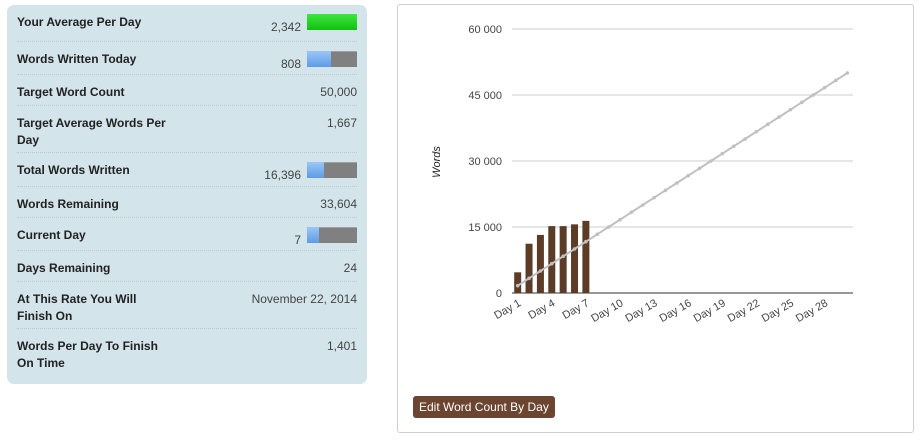  I want to click on stat-label: Current Day, so click(51, 235).